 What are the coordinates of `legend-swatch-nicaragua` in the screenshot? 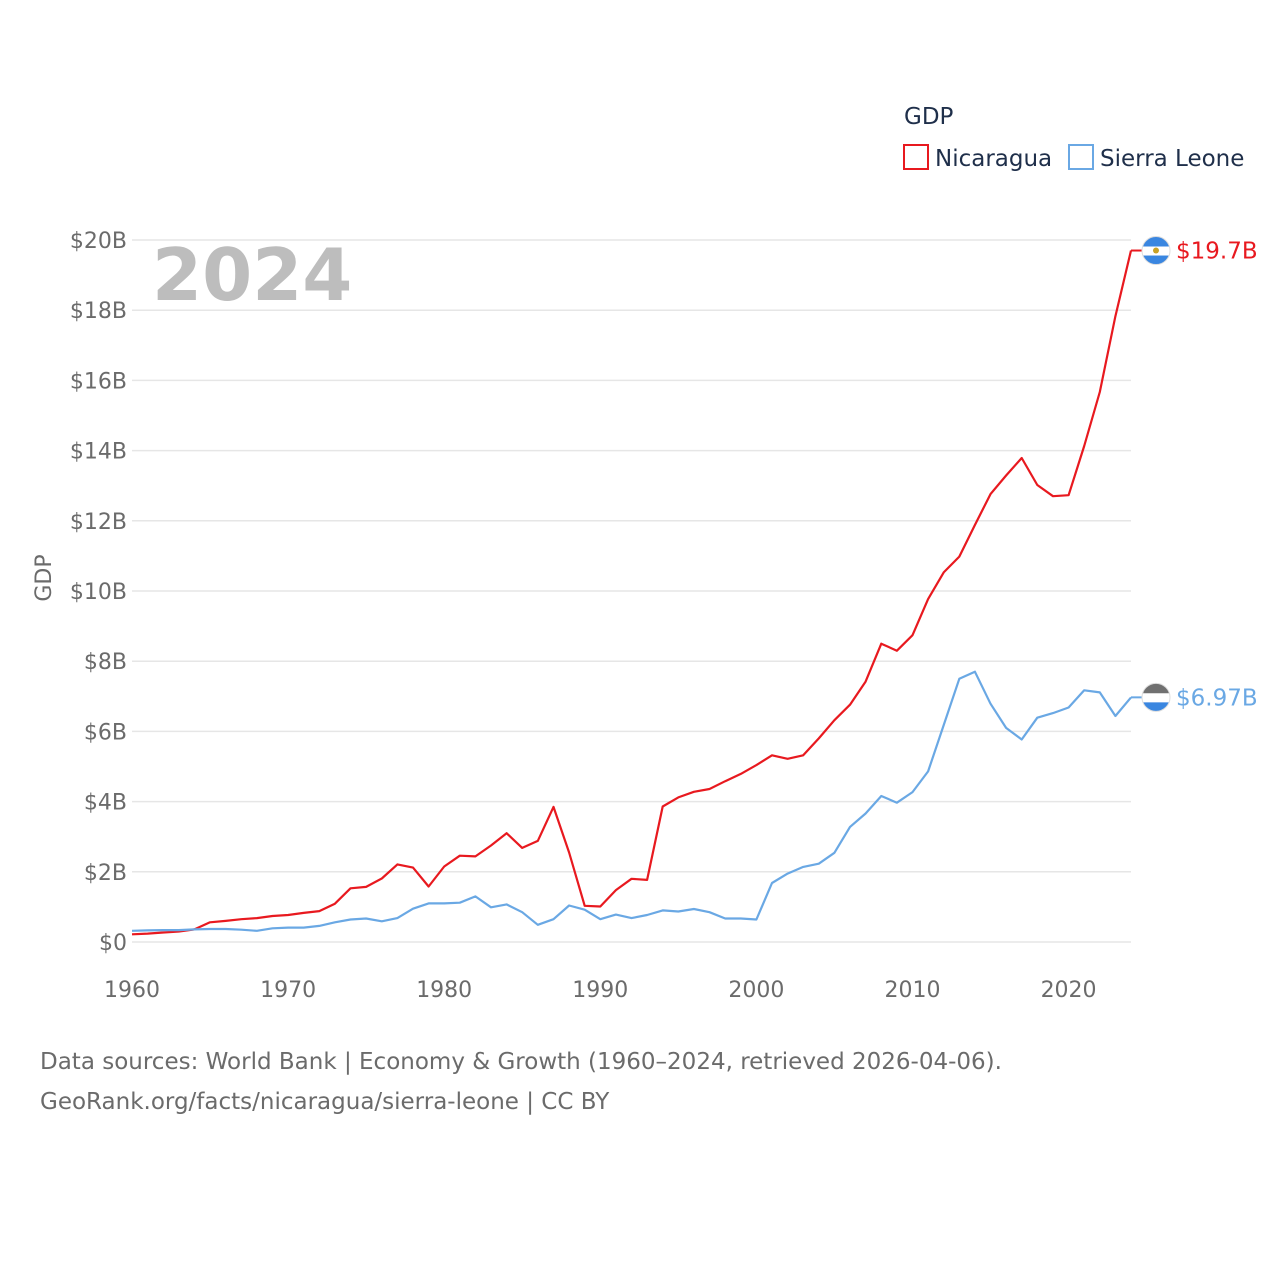 It's located at (916, 157).